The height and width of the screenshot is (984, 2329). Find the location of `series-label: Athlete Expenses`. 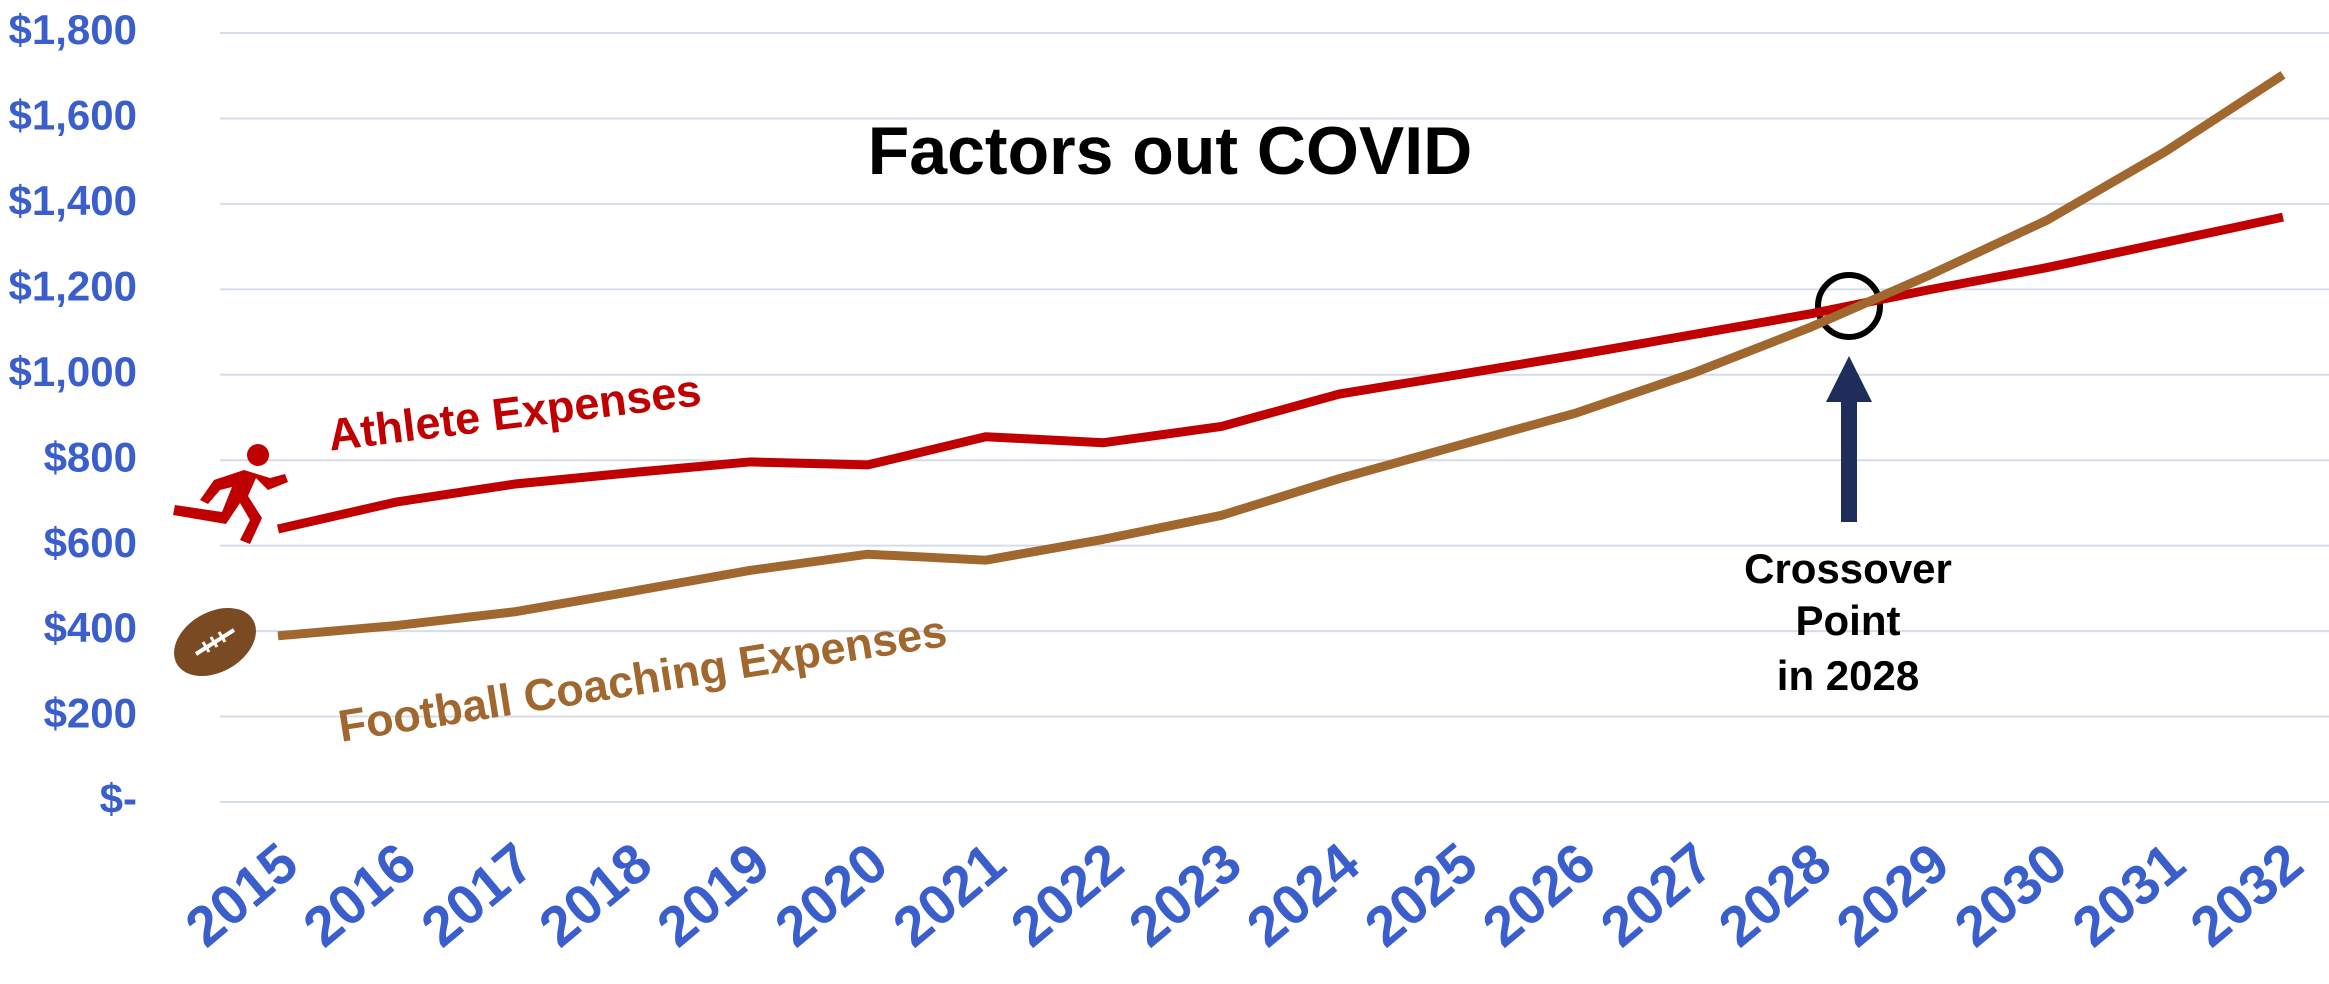

series-label: Athlete Expenses is located at coordinates (514, 412).